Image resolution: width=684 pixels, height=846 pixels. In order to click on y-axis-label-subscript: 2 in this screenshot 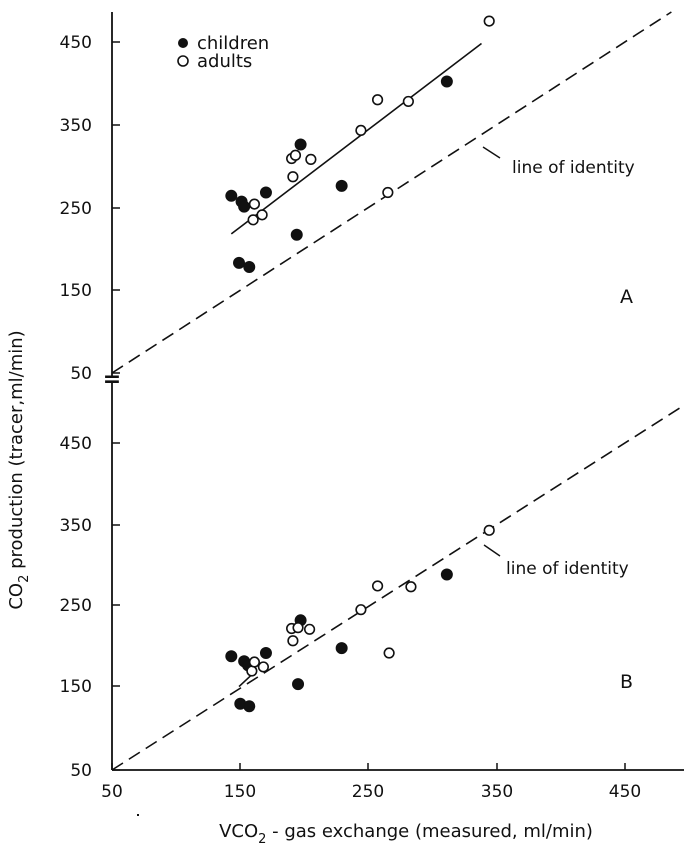, I will do `click(24, 579)`.